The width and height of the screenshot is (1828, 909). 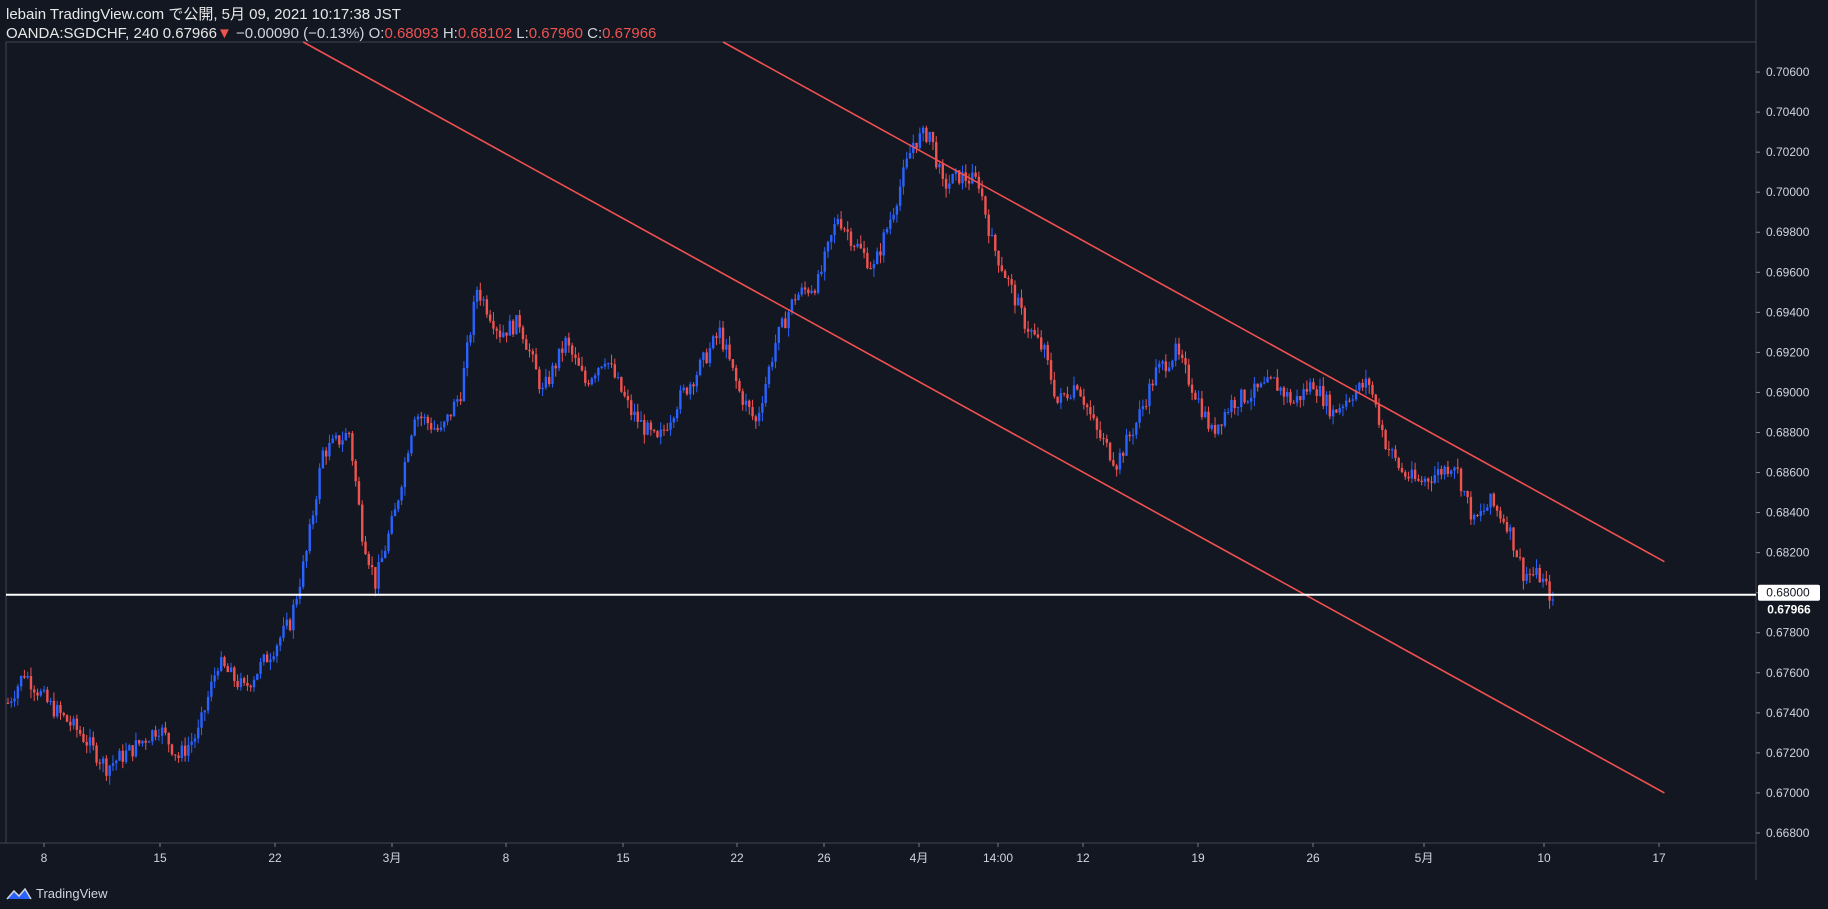 I want to click on time-tick-label: 26, so click(x=824, y=858).